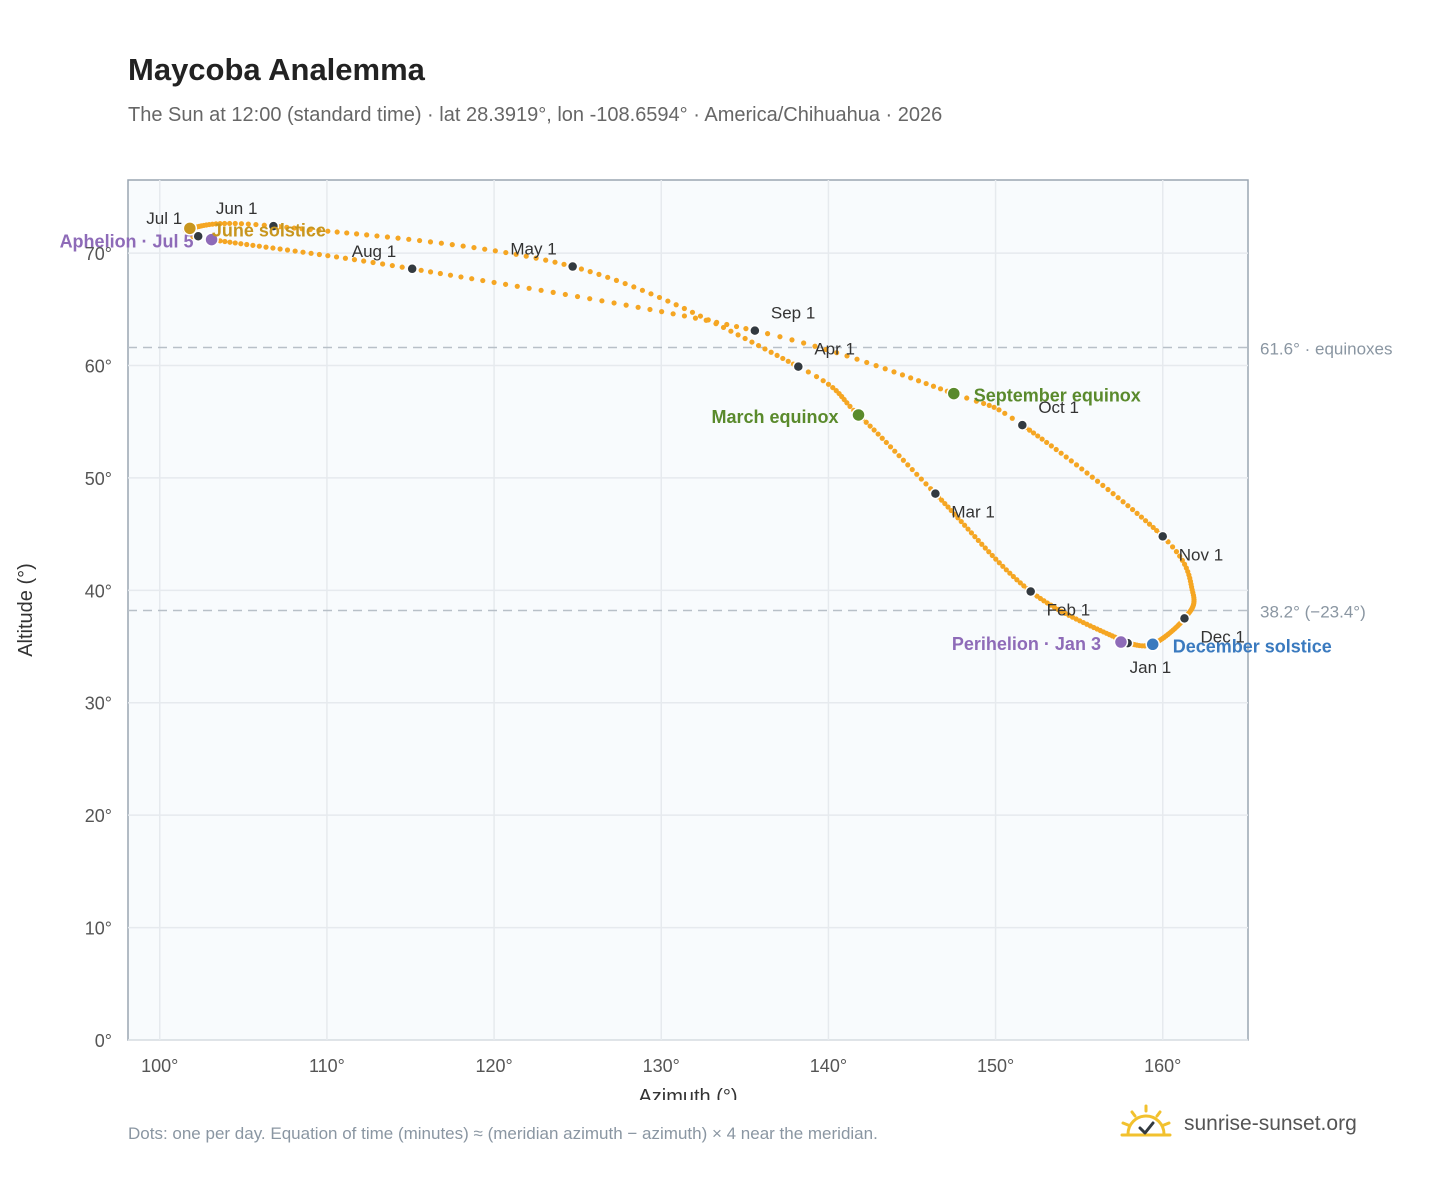 This screenshot has height=1188, width=1448. I want to click on month-marker-label: Apr 1, so click(834, 349).